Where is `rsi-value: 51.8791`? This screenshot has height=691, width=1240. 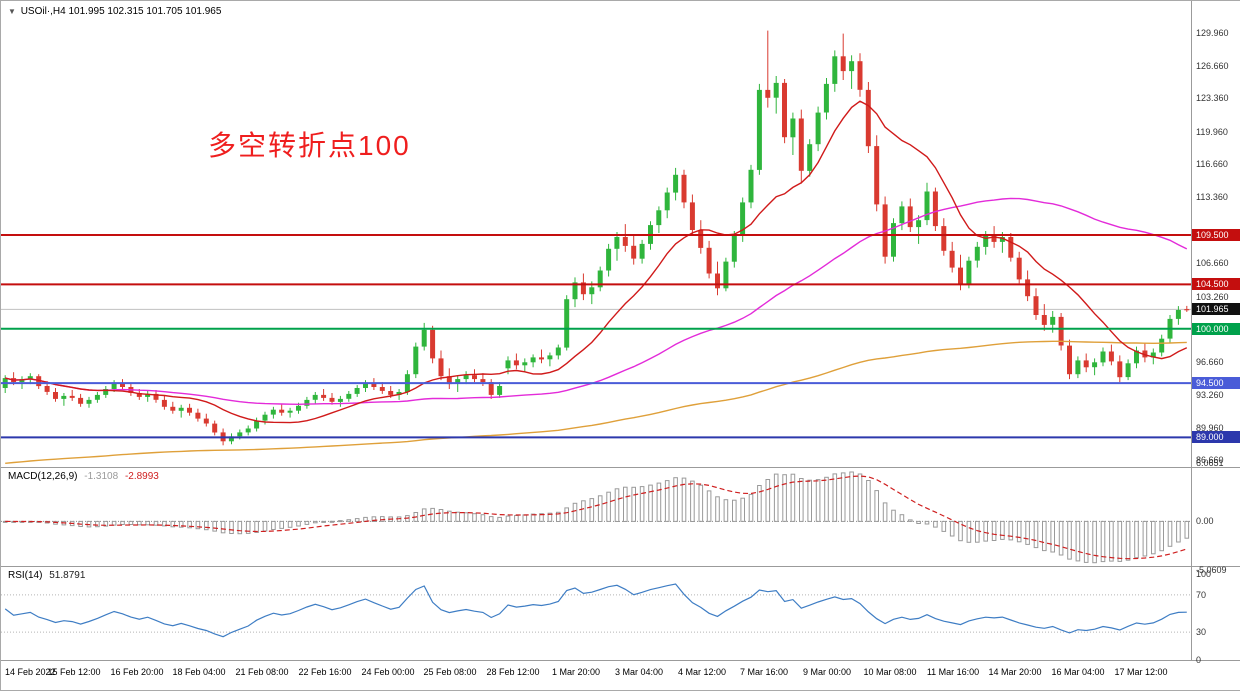 rsi-value: 51.8791 is located at coordinates (67, 575).